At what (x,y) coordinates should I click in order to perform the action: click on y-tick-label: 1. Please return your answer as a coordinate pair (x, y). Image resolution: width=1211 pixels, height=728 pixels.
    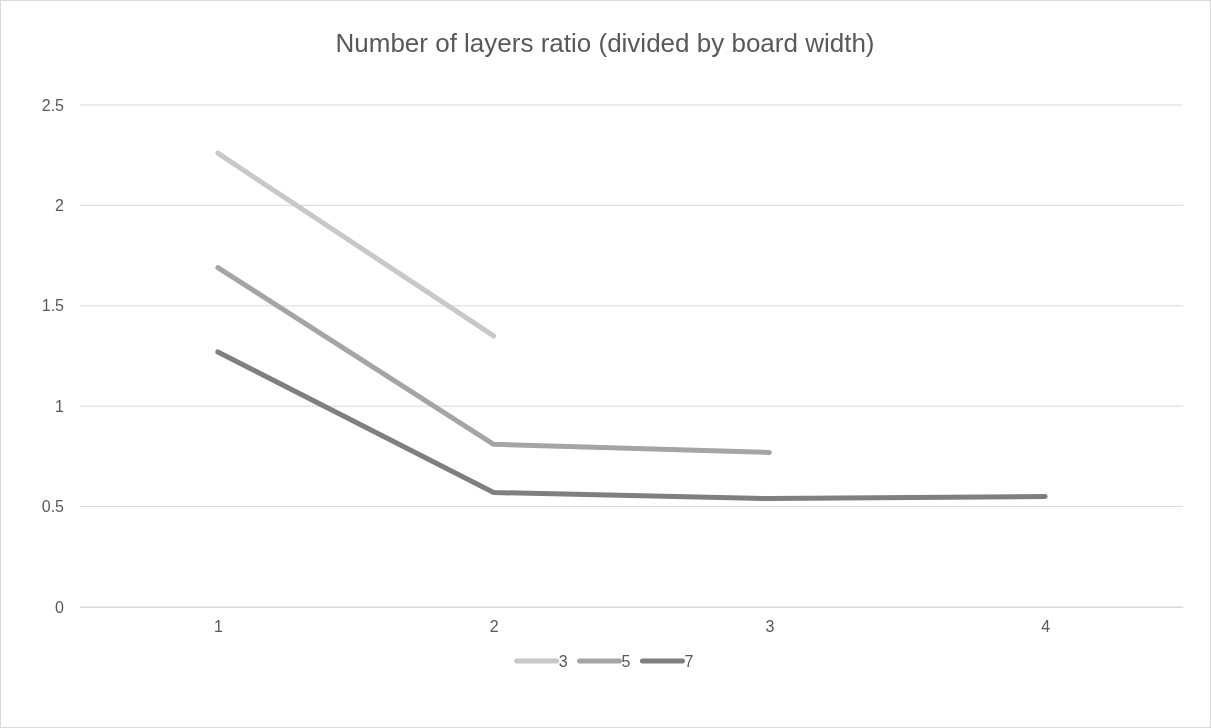
    Looking at the image, I should click on (60, 406).